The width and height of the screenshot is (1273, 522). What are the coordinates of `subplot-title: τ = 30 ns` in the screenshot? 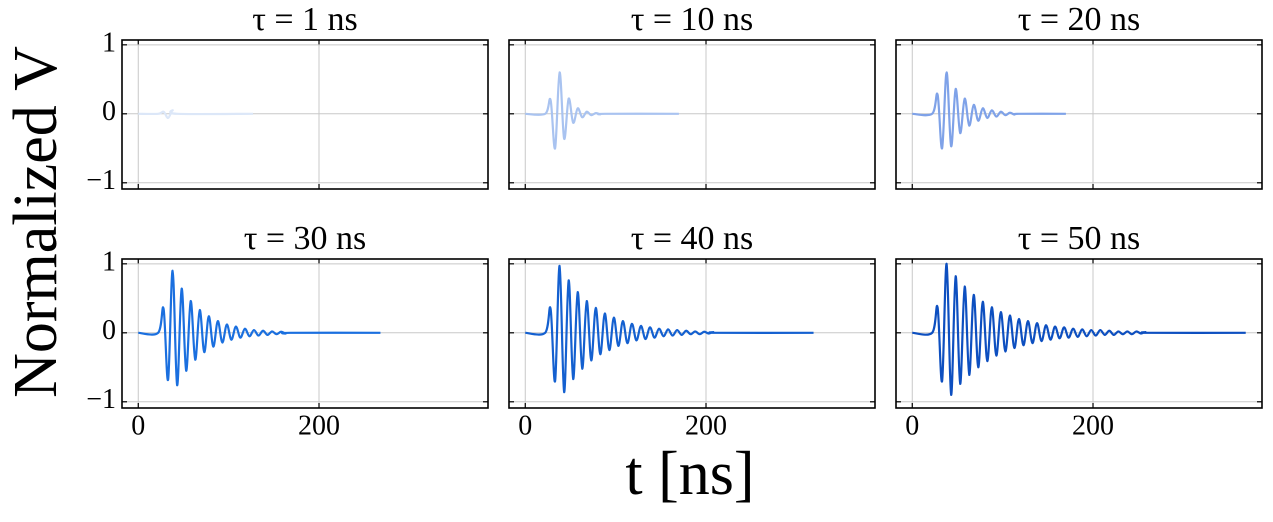 It's located at (305, 238).